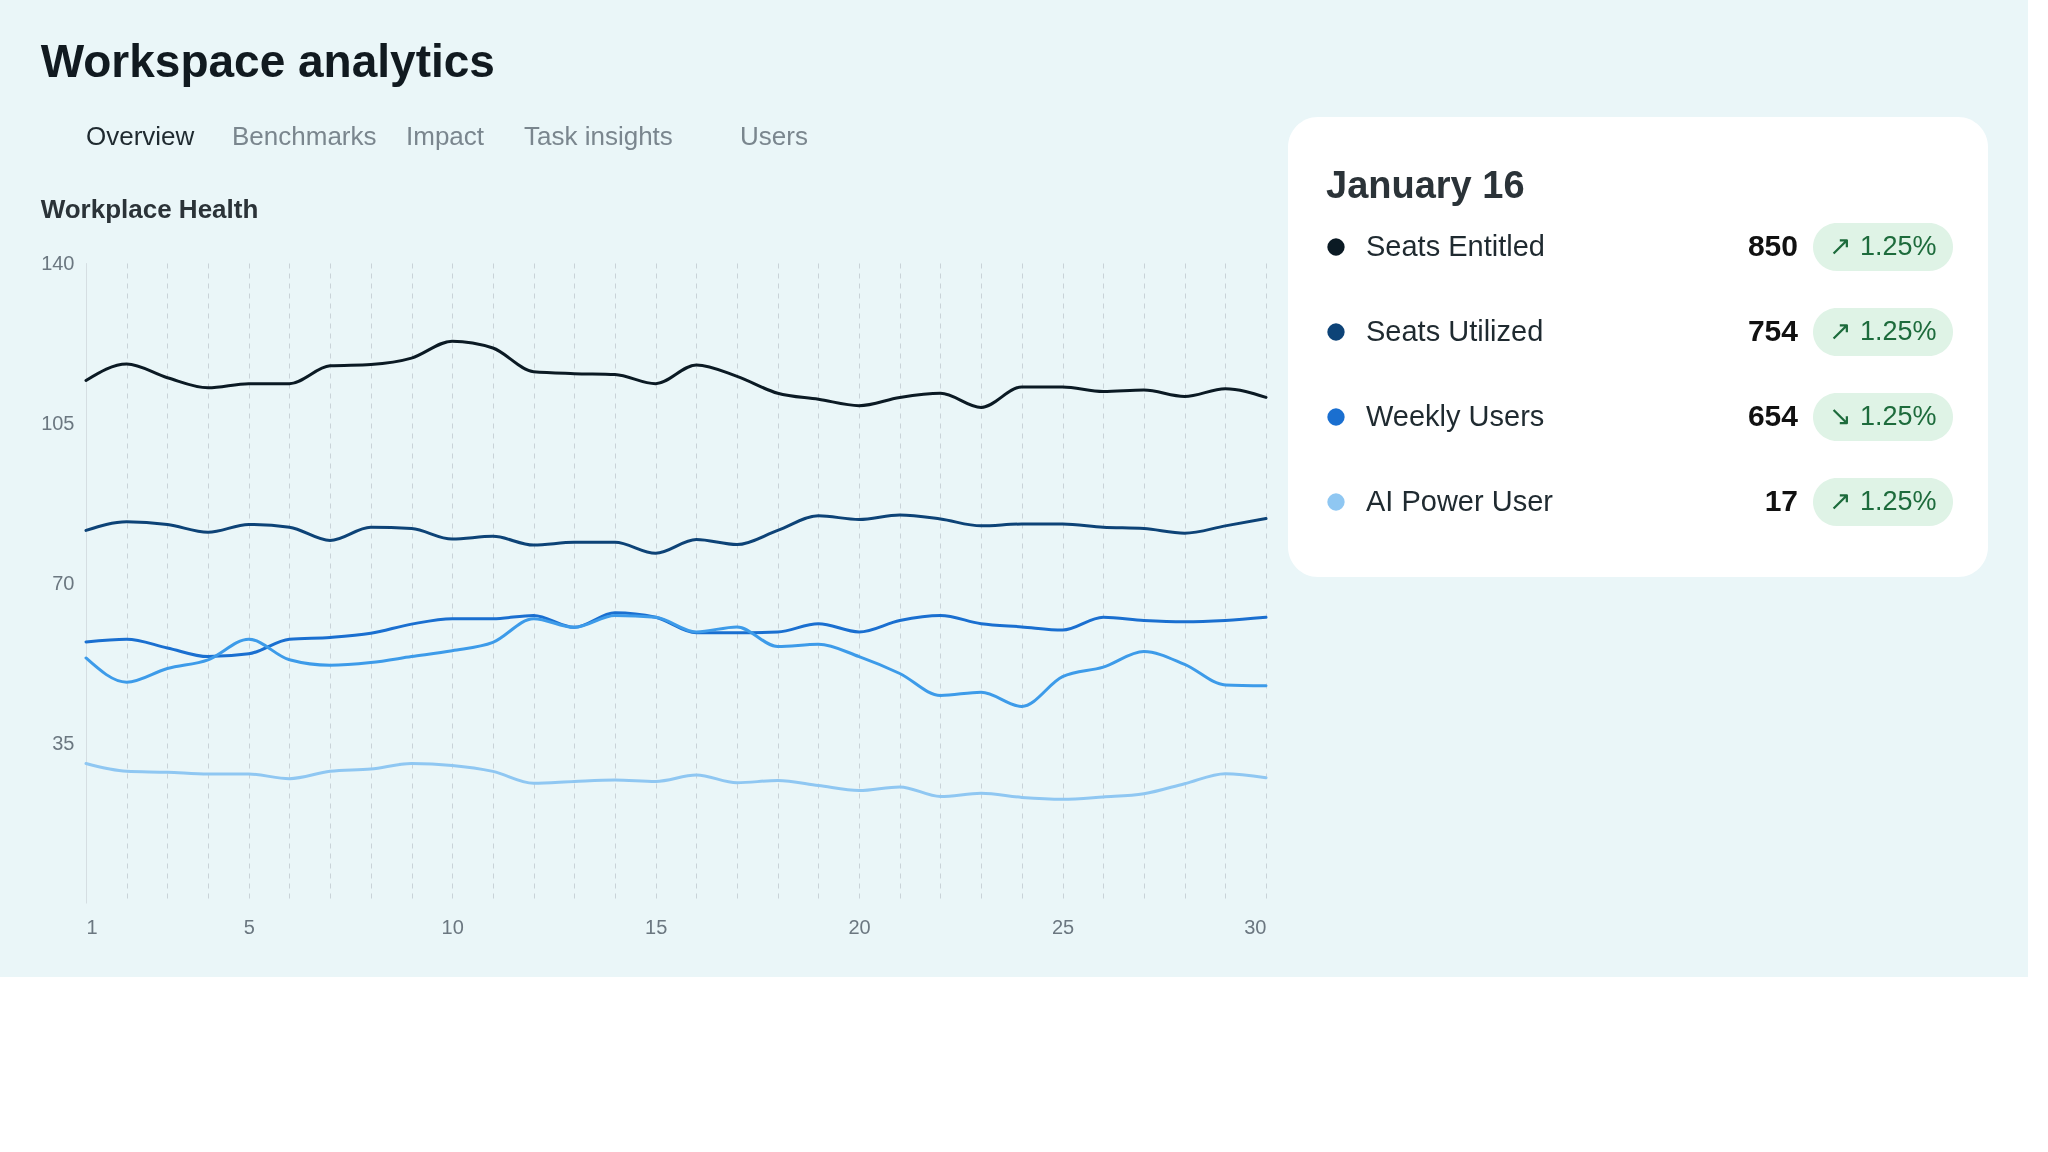  Describe the element at coordinates (1425, 185) in the screenshot. I see `text: January 16` at that location.